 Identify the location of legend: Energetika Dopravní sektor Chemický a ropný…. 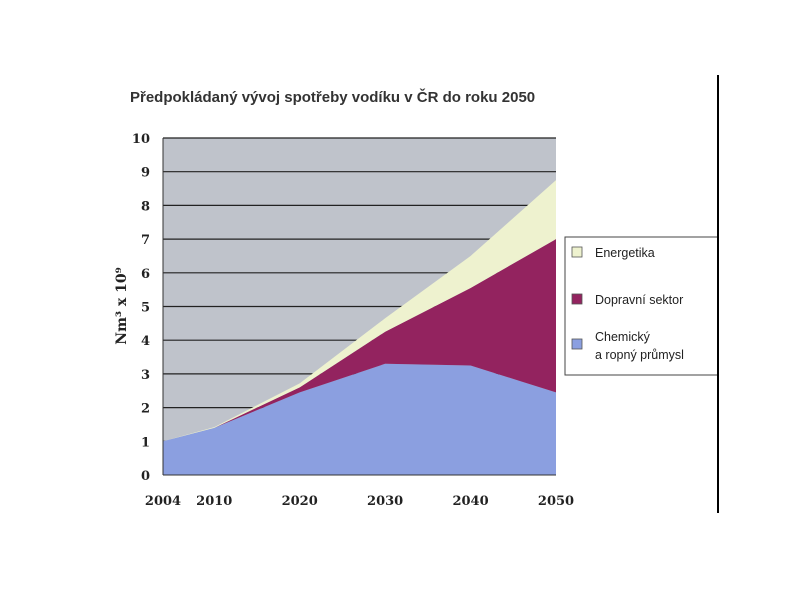
(641, 306).